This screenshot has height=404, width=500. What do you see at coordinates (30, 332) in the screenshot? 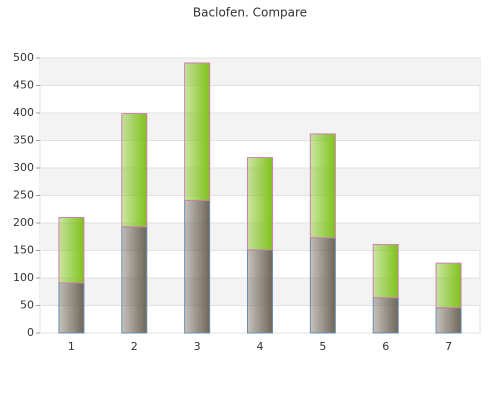
I see `y-tick-label: 0` at bounding box center [30, 332].